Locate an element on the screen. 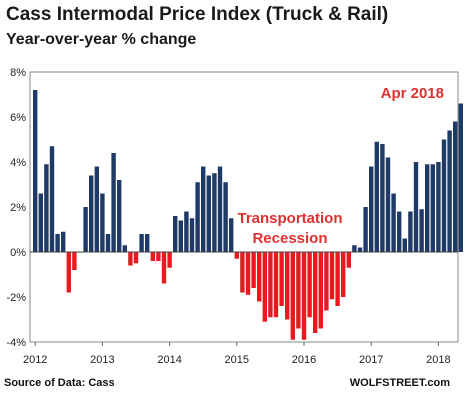 The width and height of the screenshot is (466, 408). y-tick-label: 2% is located at coordinates (18, 208).